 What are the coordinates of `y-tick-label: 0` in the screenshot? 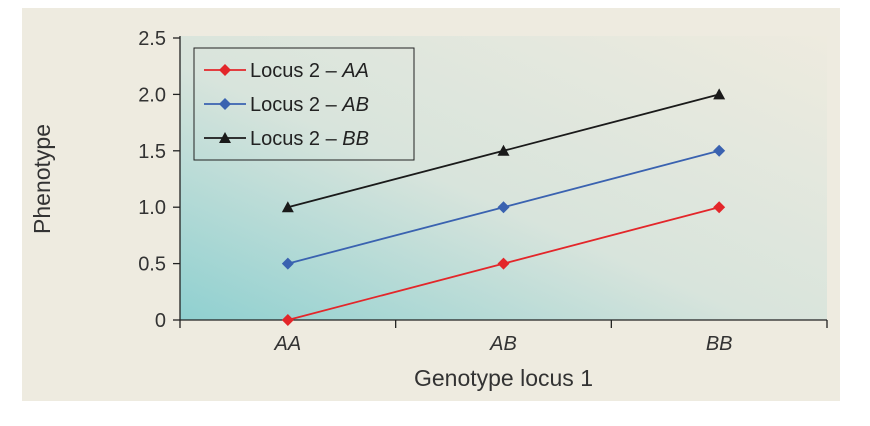 It's located at (160, 321).